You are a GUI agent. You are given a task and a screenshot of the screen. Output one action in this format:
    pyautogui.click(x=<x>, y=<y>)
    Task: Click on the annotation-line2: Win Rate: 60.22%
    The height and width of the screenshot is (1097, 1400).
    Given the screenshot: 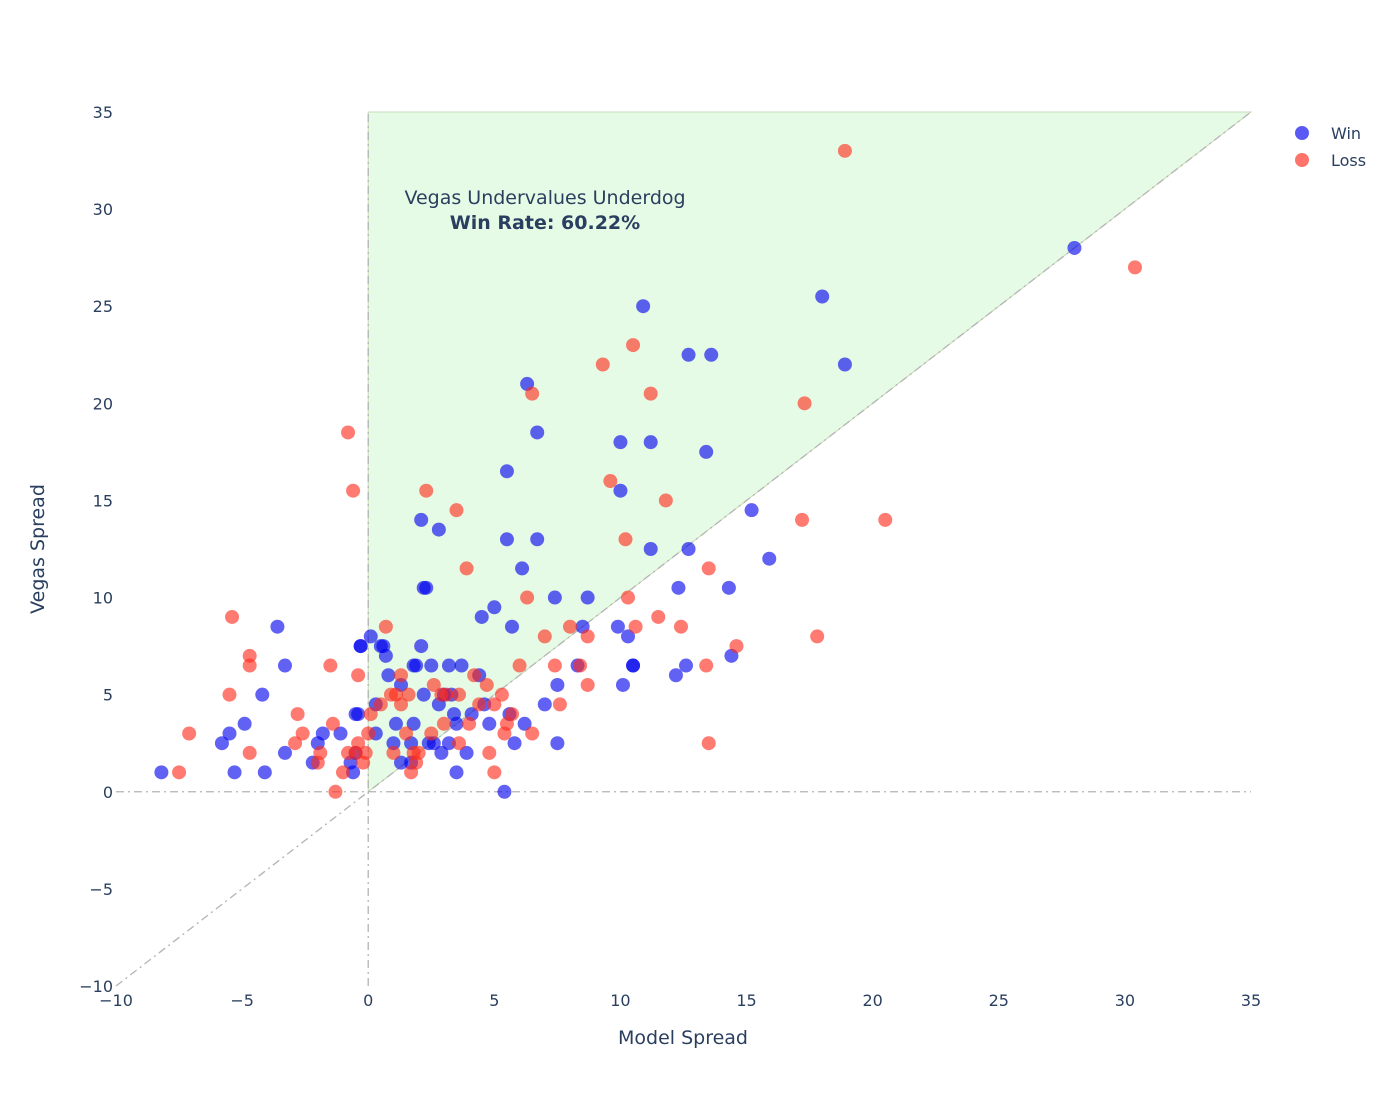 What is the action you would take?
    pyautogui.click(x=545, y=223)
    